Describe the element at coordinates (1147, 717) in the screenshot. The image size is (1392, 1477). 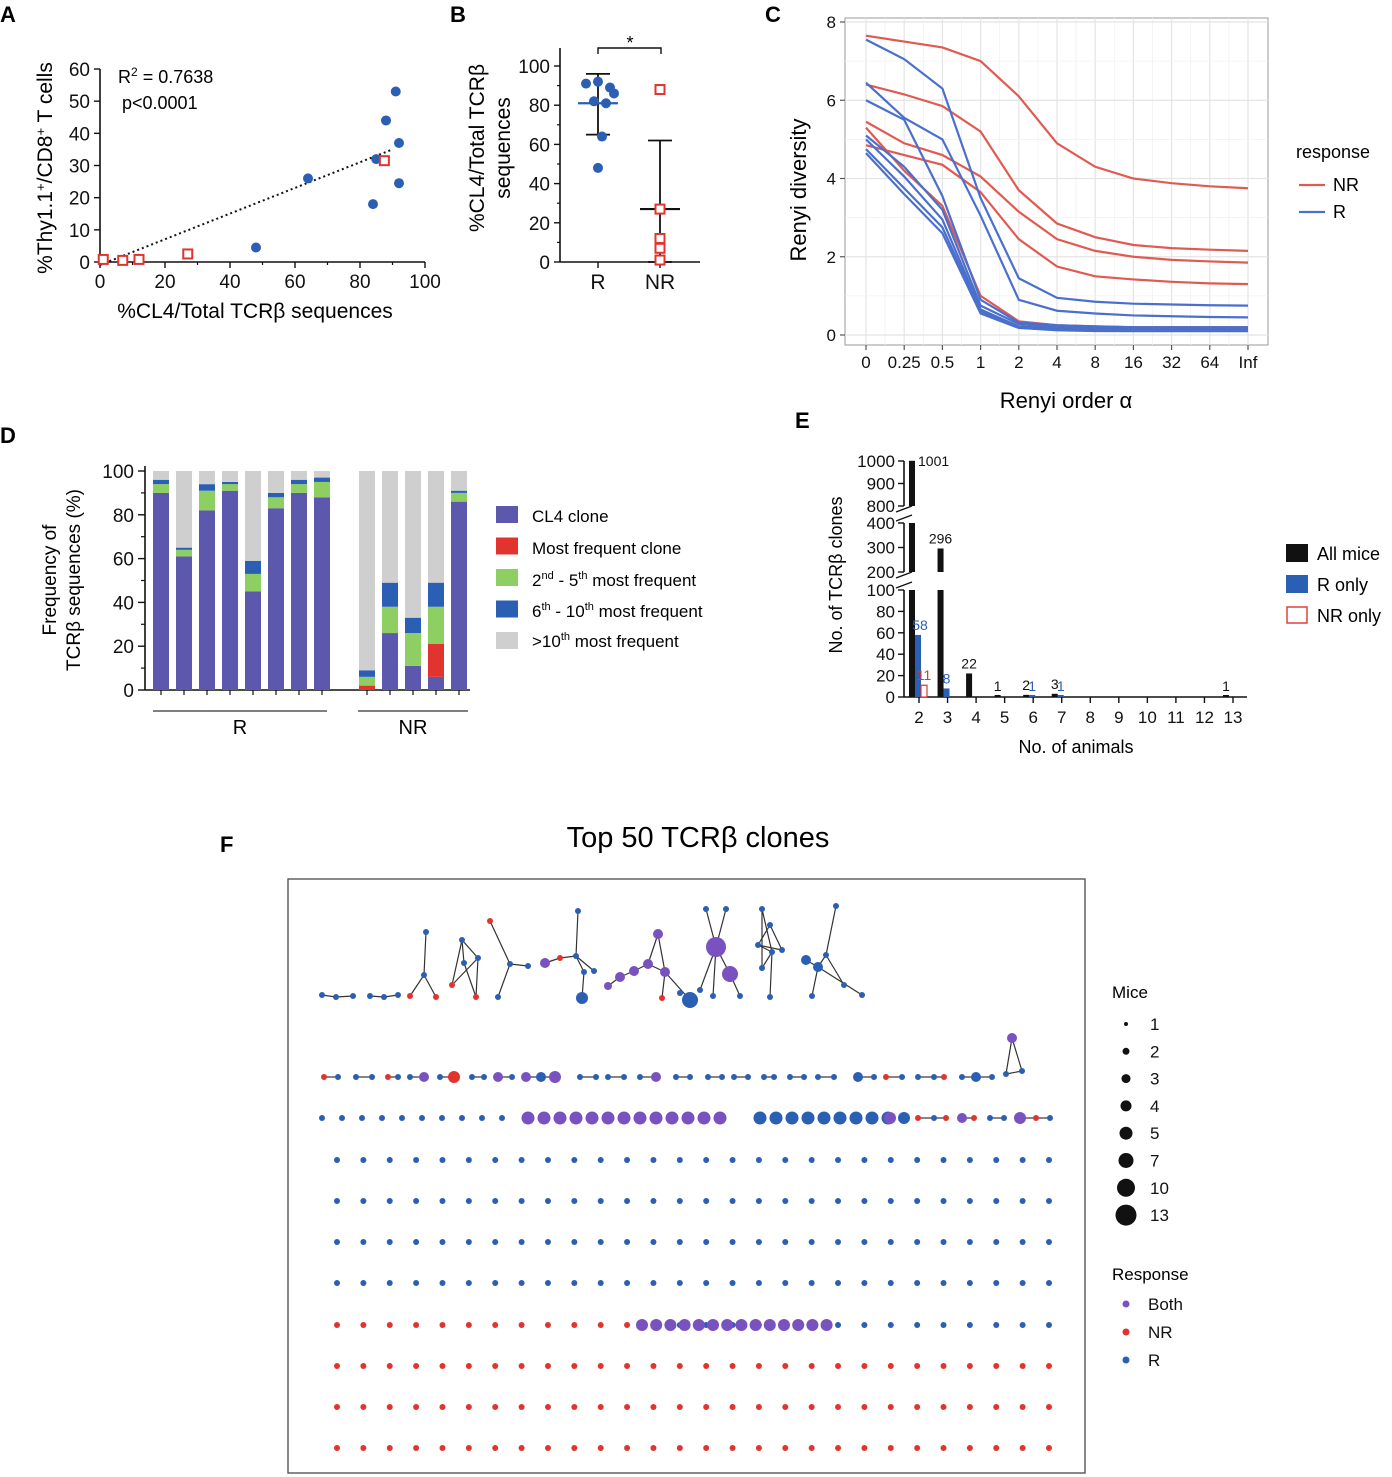
I see `e-x-tick-label: 10` at that location.